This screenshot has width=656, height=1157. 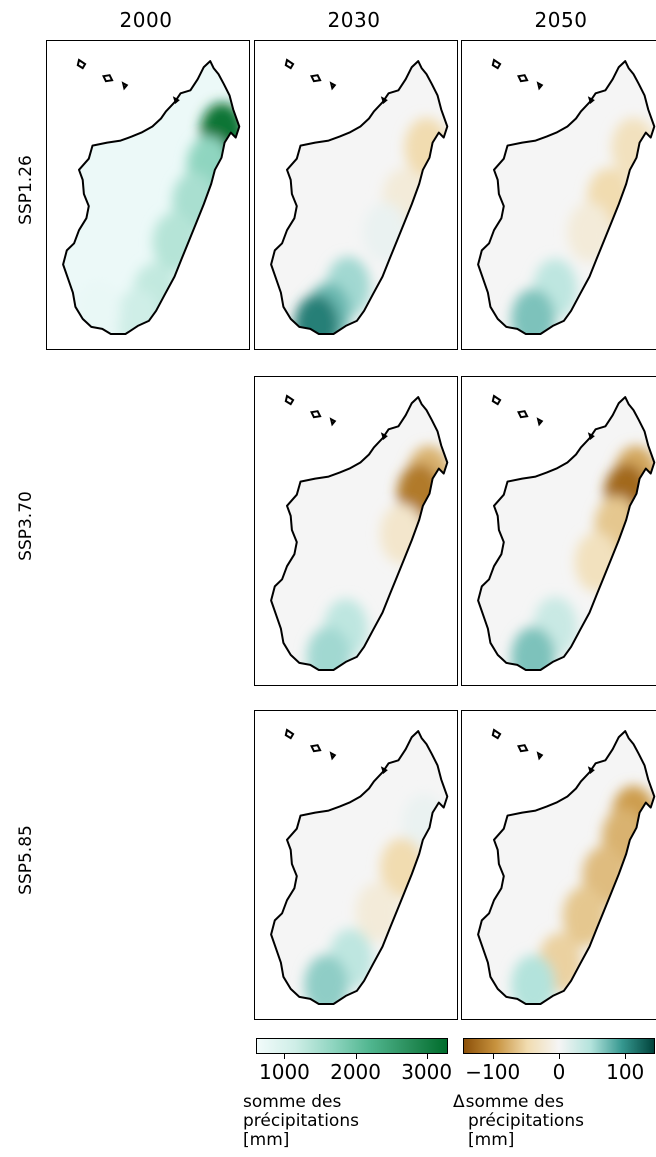 I want to click on map-panel-ssp585-2030, so click(x=356, y=865).